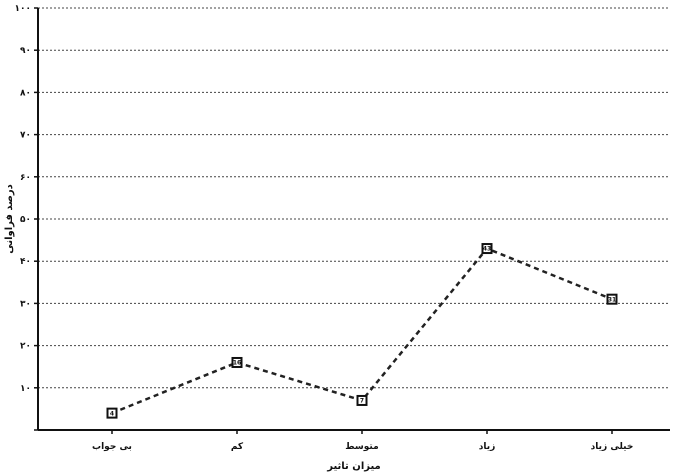 Image resolution: width=673 pixels, height=476 pixels. I want to click on x-tick-label: بی جواب, so click(112, 447).